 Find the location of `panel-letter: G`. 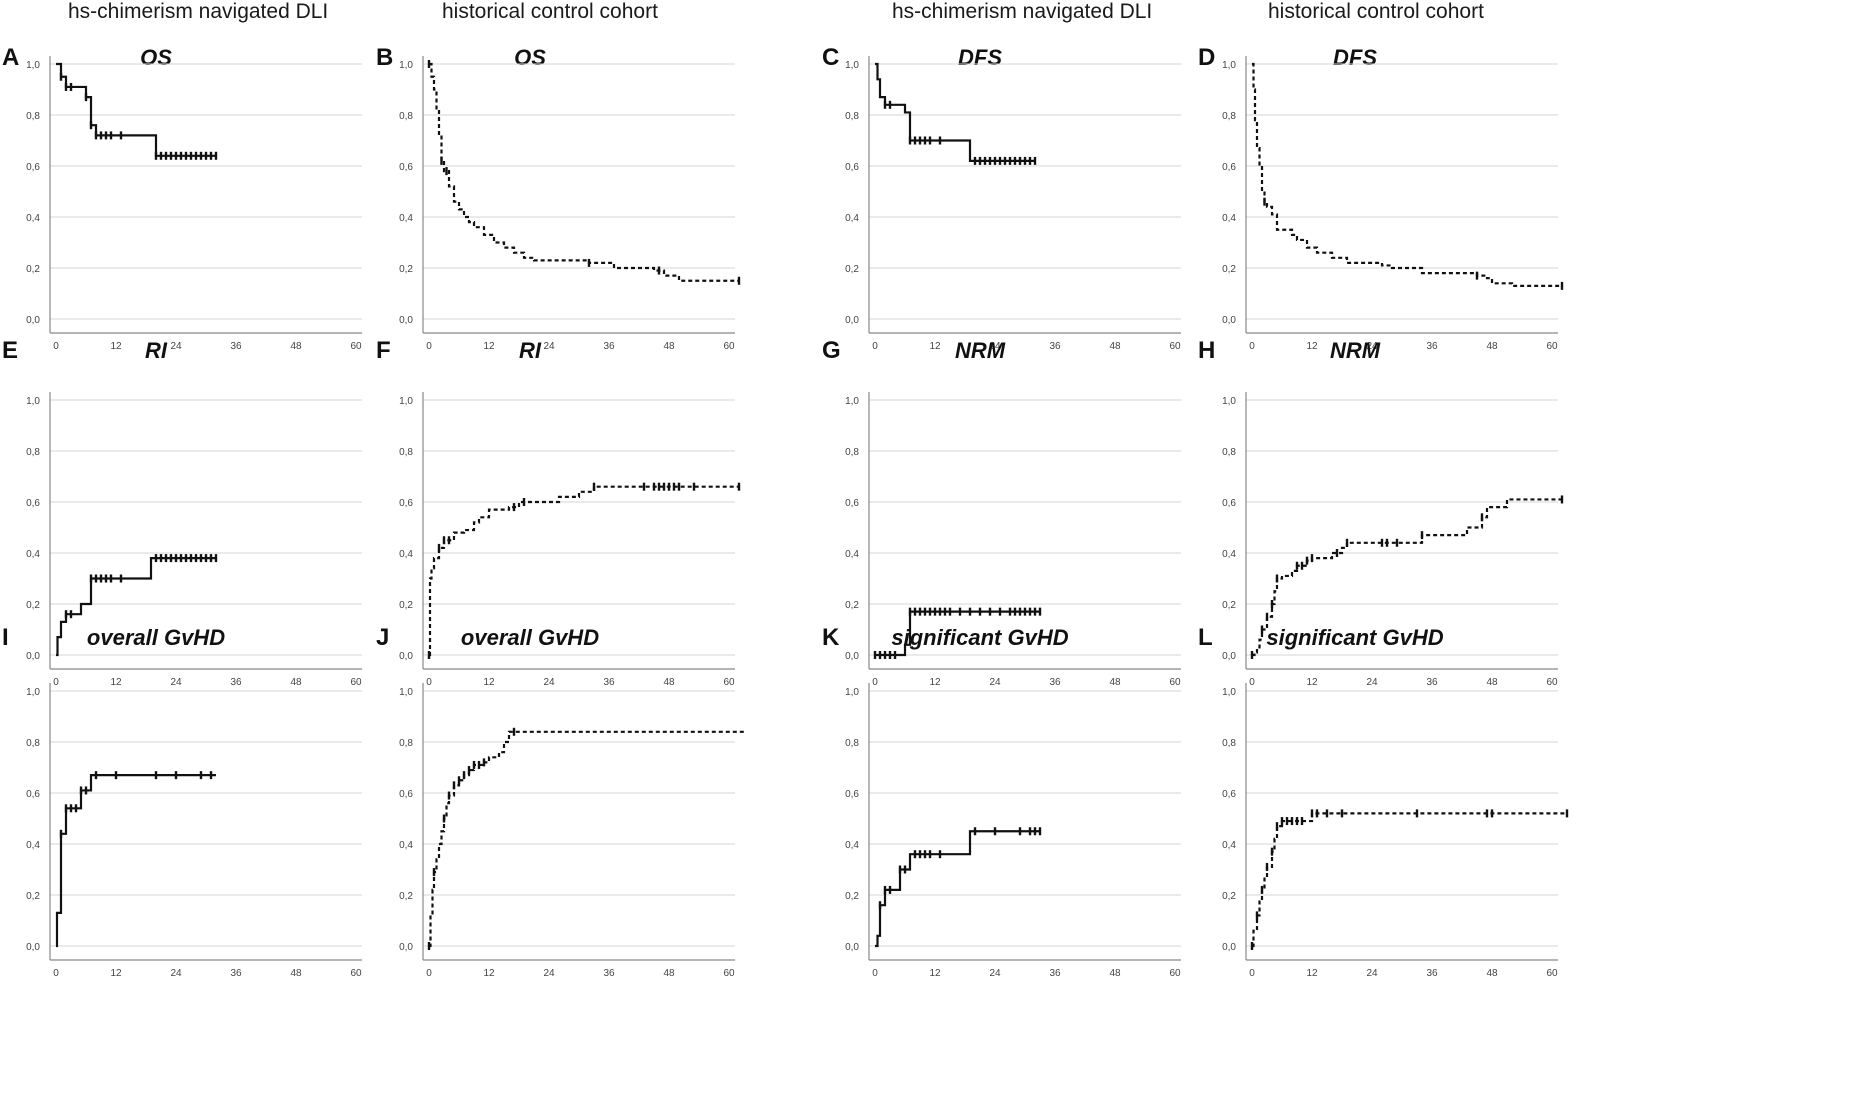

panel-letter: G is located at coordinates (831, 350).